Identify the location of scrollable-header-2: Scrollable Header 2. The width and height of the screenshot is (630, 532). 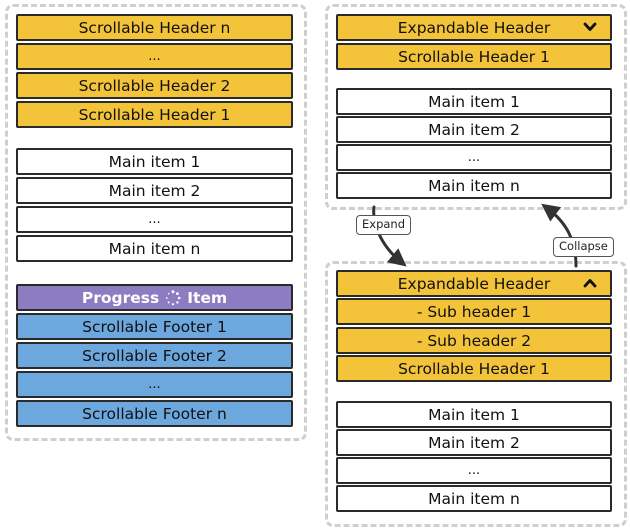
(154, 85).